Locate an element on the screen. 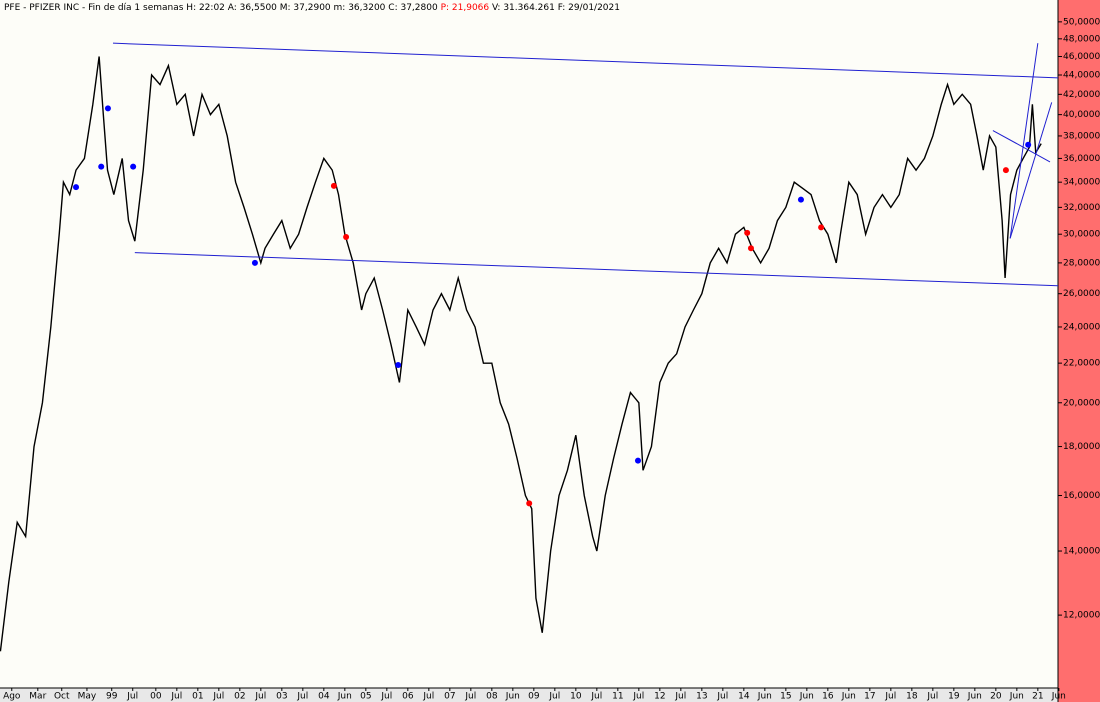 Image resolution: width=1100 pixels, height=702 pixels. header-p: P: 21,9066 is located at coordinates (465, 8).